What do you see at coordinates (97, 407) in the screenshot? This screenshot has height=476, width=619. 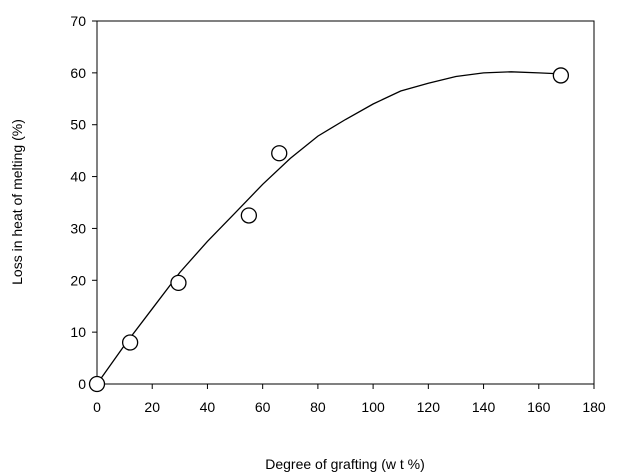 I see `x-tick-label: 0` at bounding box center [97, 407].